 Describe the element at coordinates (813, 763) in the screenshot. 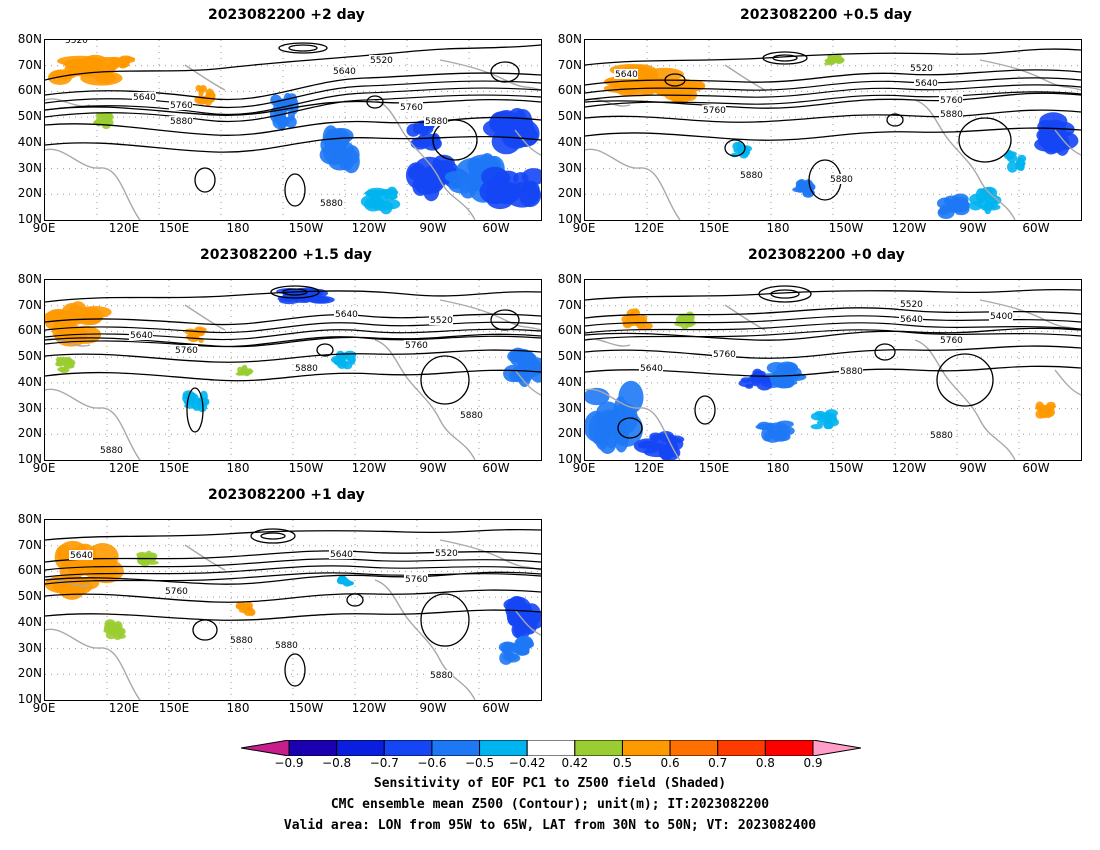

I see `colorbar-tick-label: 0.9` at that location.